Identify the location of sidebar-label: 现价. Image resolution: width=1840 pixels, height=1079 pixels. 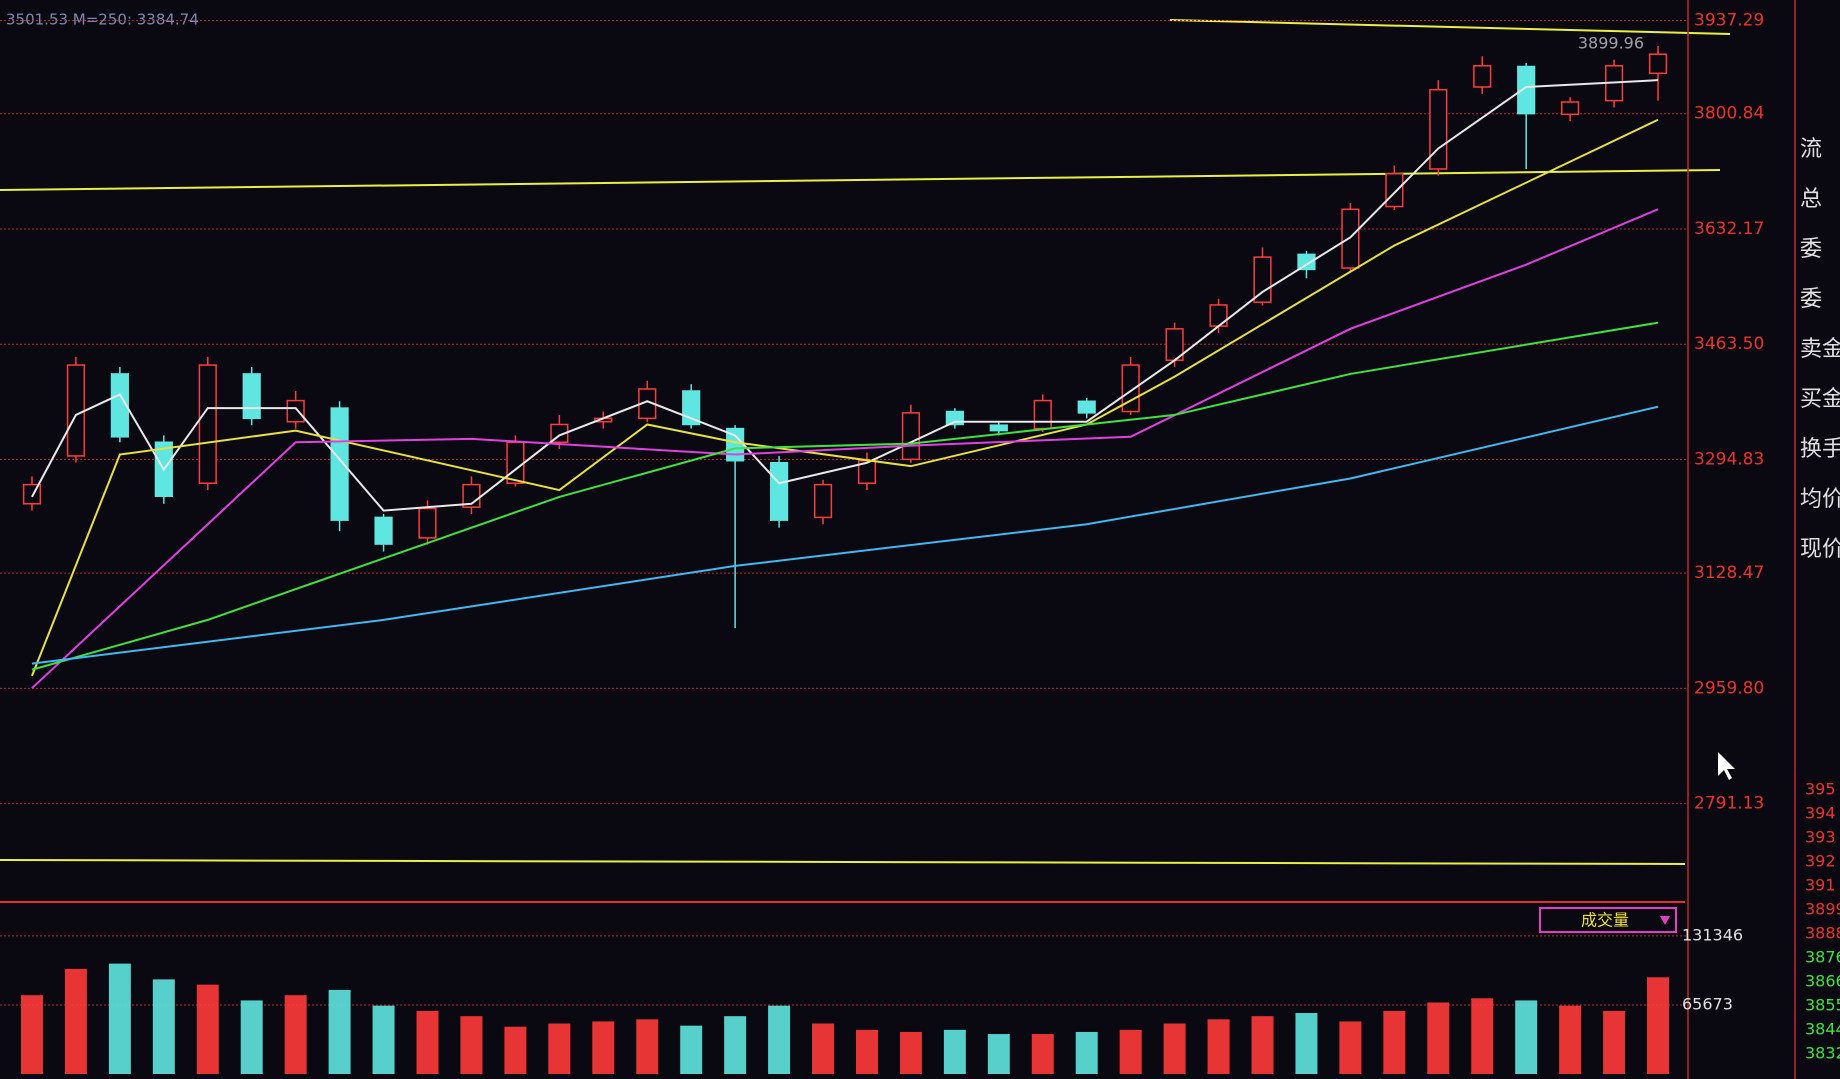
(1820, 549).